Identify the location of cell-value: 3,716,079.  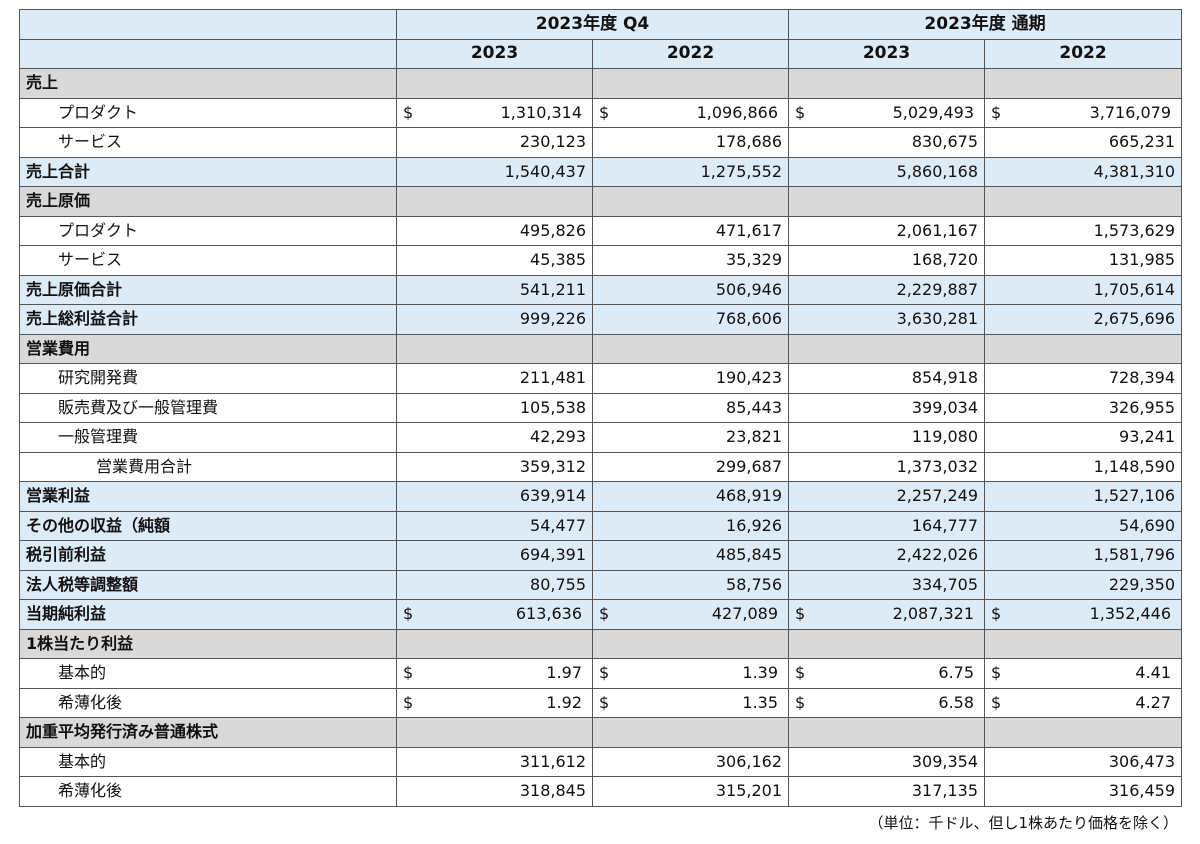
(1130, 112).